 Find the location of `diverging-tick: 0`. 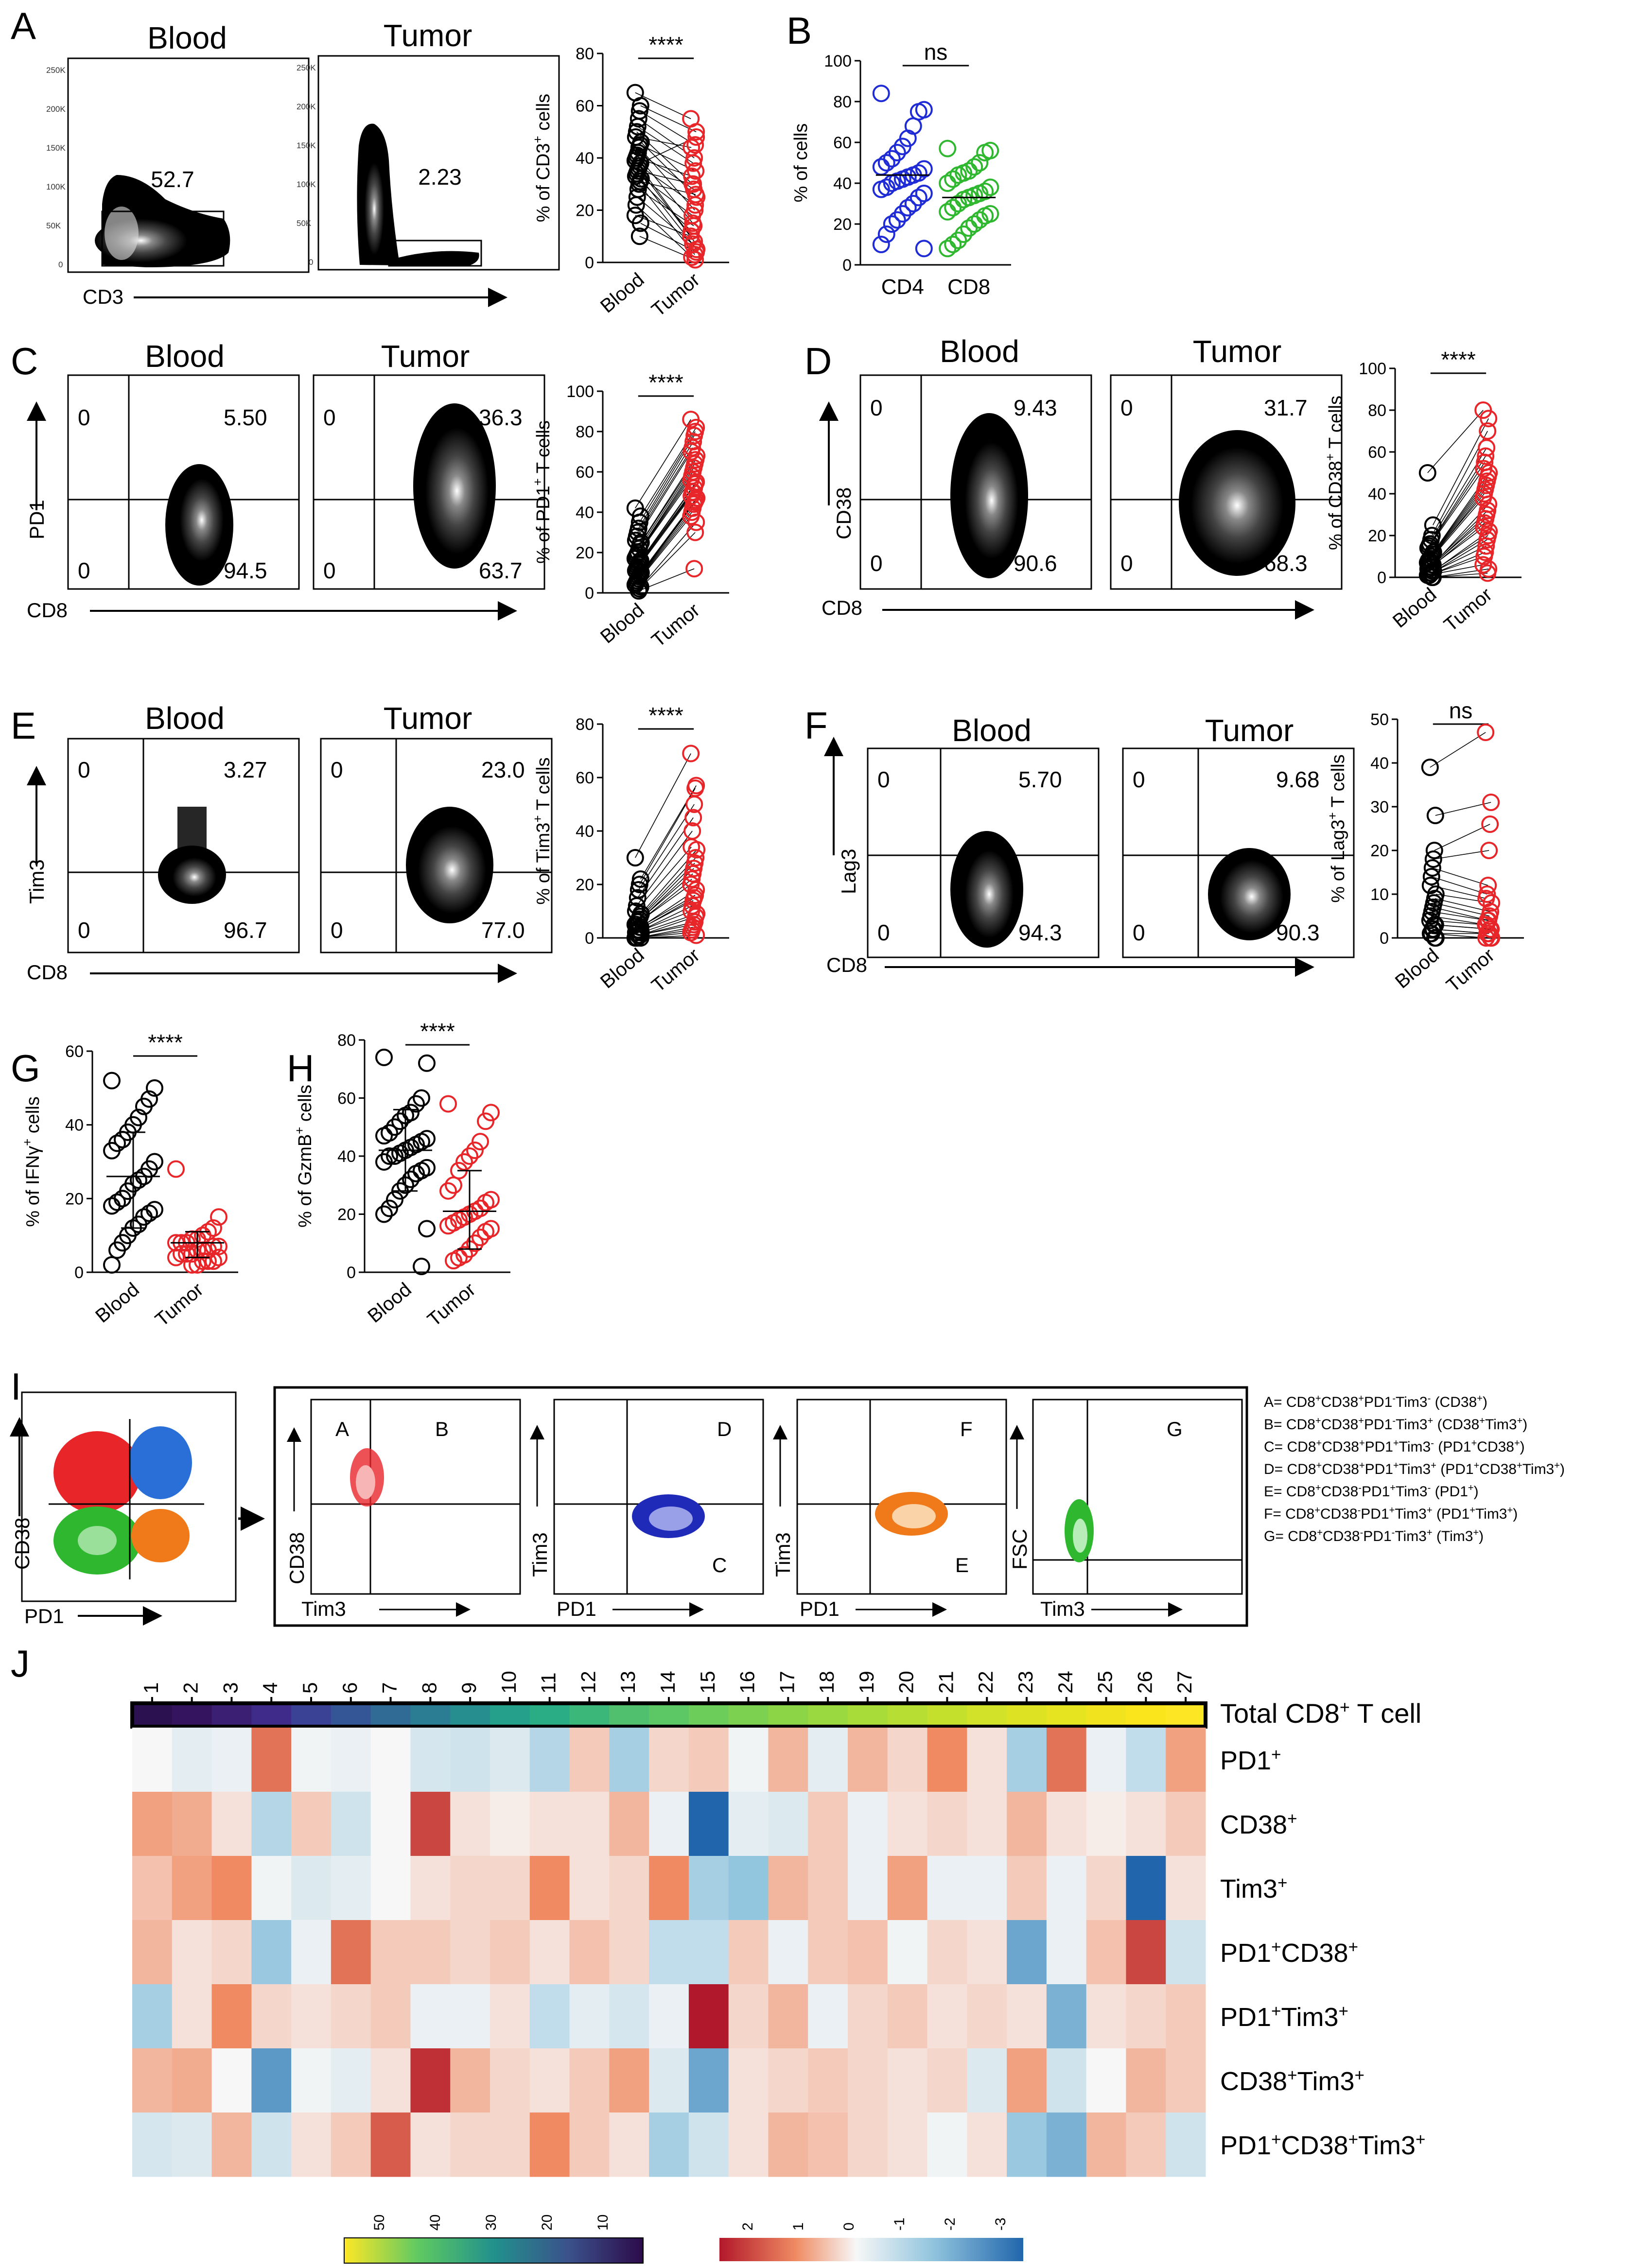

diverging-tick: 0 is located at coordinates (849, 2226).